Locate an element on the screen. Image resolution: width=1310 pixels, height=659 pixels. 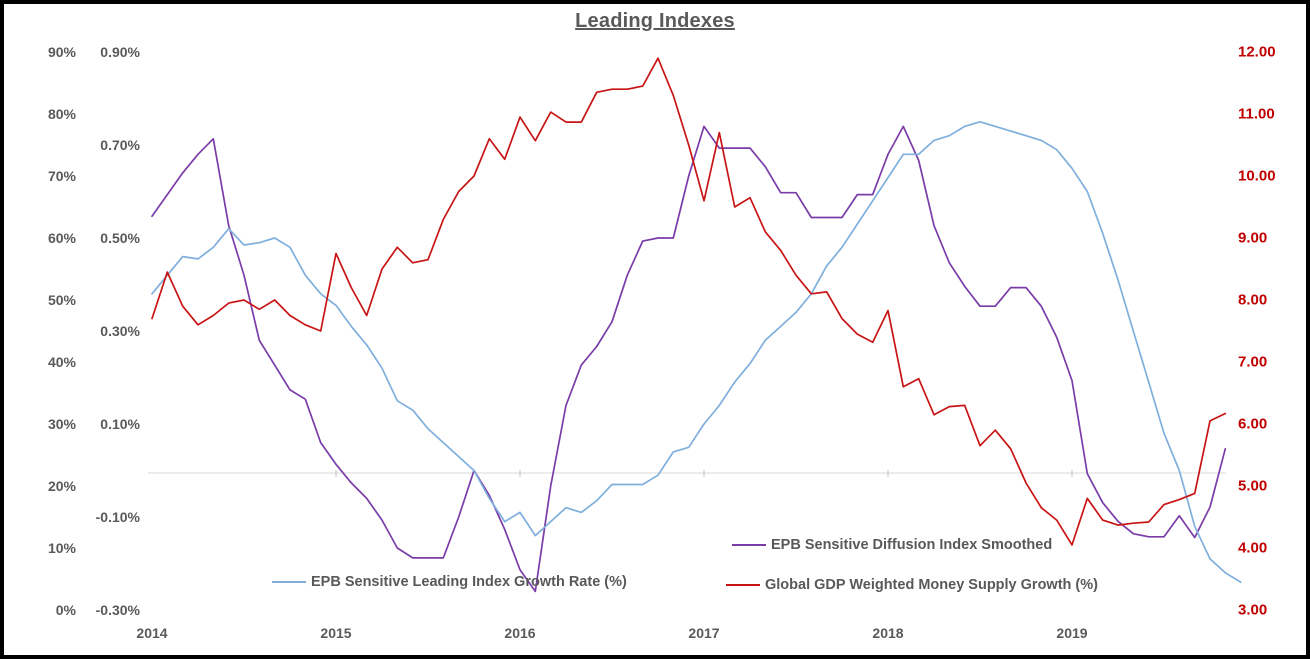
diffusion-line-swatch-icon is located at coordinates (749, 545).